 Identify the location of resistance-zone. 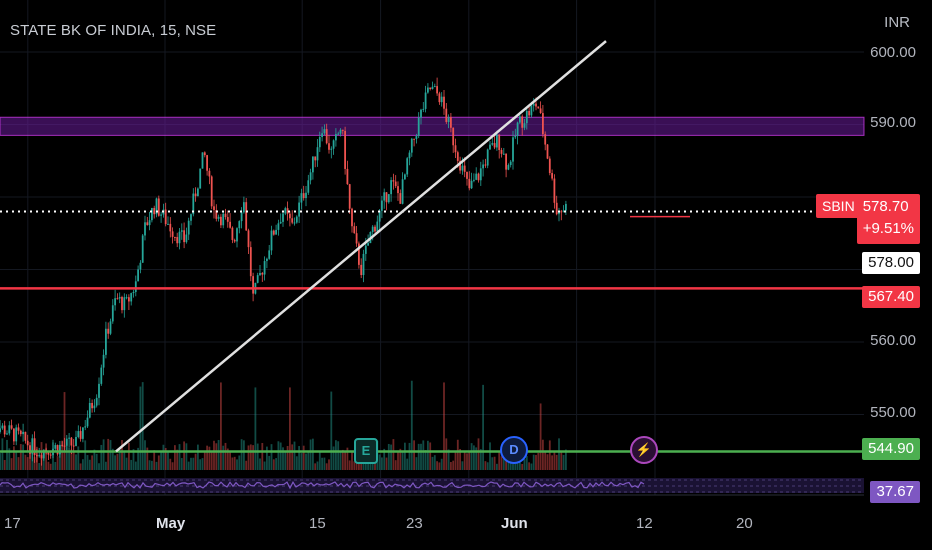
(432, 126).